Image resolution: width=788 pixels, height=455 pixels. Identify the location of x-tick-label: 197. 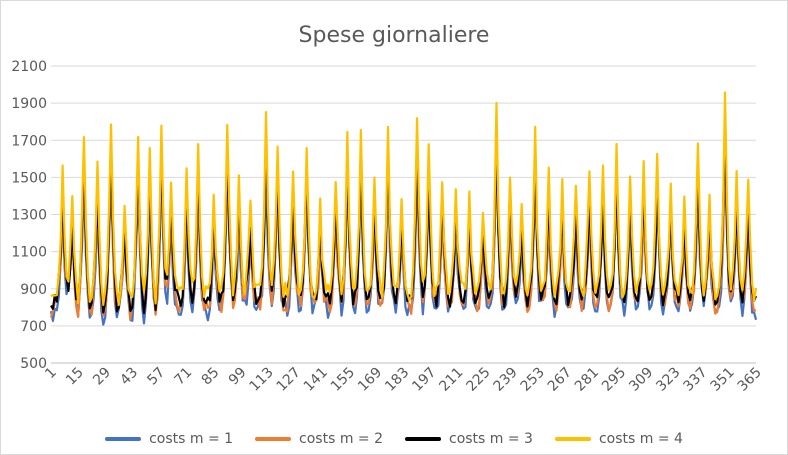
(424, 380).